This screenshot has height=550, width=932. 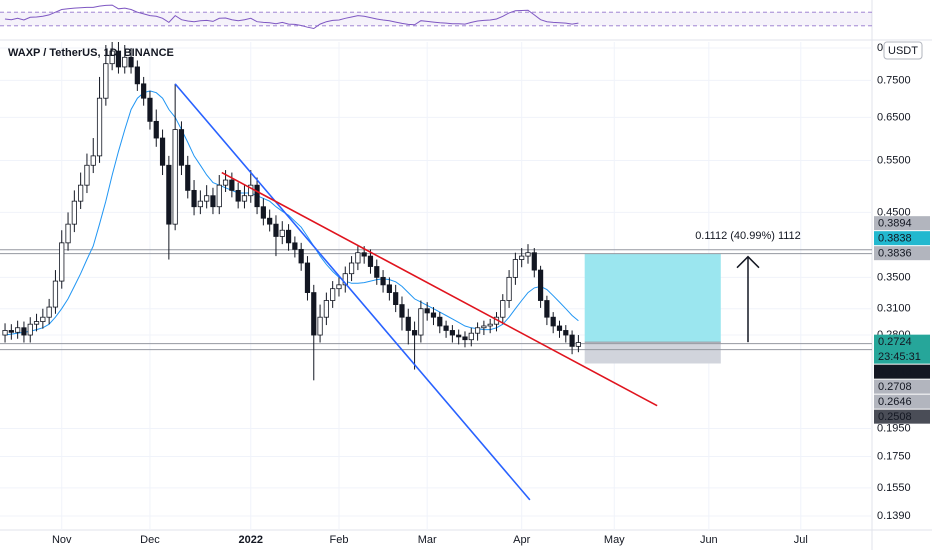 What do you see at coordinates (894, 117) in the screenshot?
I see `y-tick-label: 0.6500` at bounding box center [894, 117].